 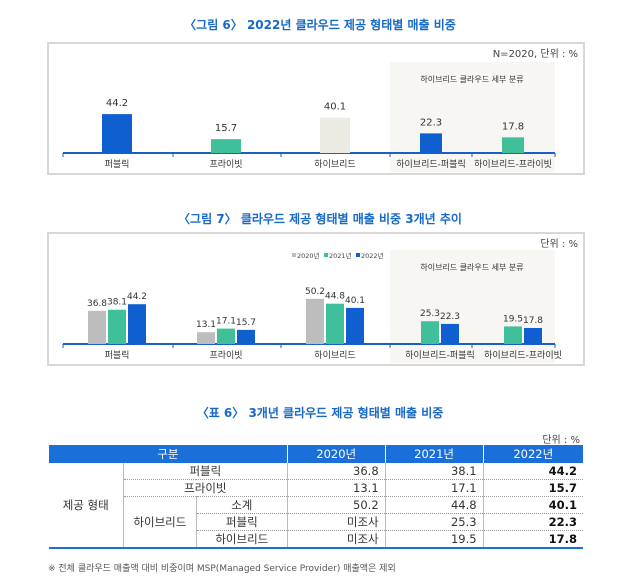 I want to click on data-label: 25.3, so click(x=430, y=314).